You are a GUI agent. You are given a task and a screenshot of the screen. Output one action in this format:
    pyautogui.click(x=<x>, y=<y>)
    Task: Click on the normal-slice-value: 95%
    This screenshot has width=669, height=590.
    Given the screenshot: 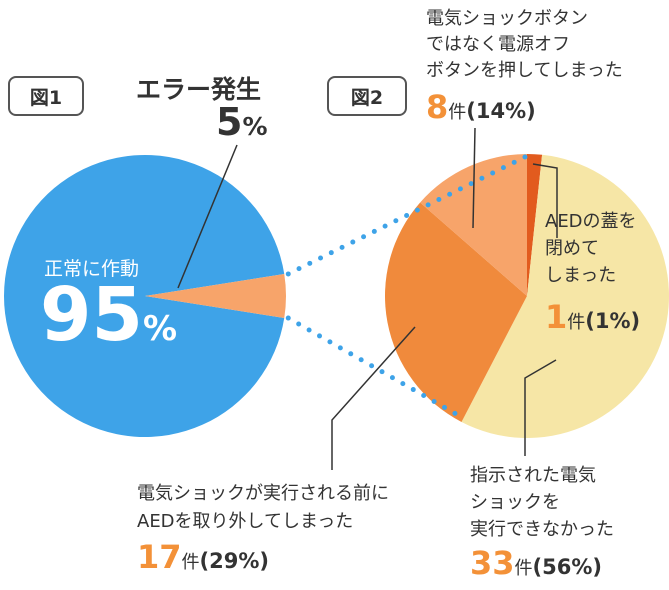 What is the action you would take?
    pyautogui.click(x=109, y=315)
    